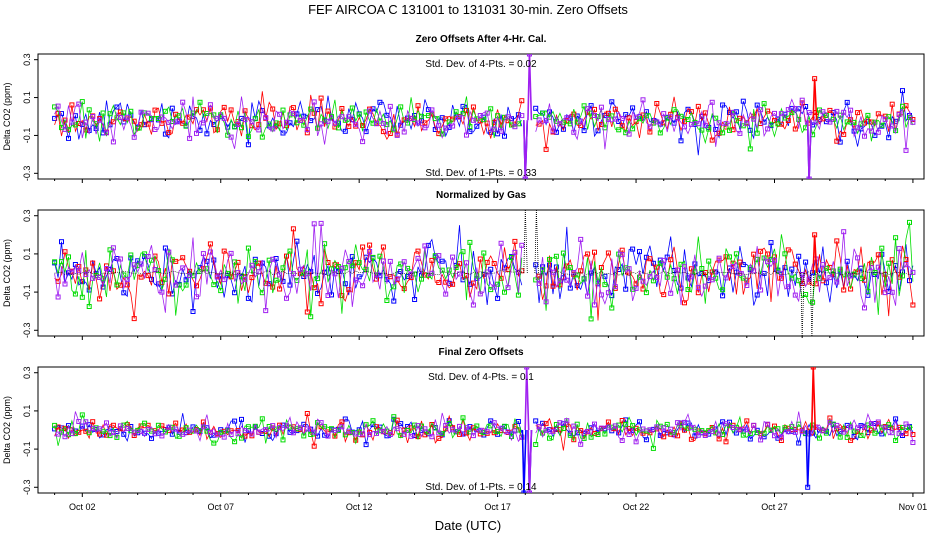  I want to click on y-tick-label: 0.3, so click(27, 372).